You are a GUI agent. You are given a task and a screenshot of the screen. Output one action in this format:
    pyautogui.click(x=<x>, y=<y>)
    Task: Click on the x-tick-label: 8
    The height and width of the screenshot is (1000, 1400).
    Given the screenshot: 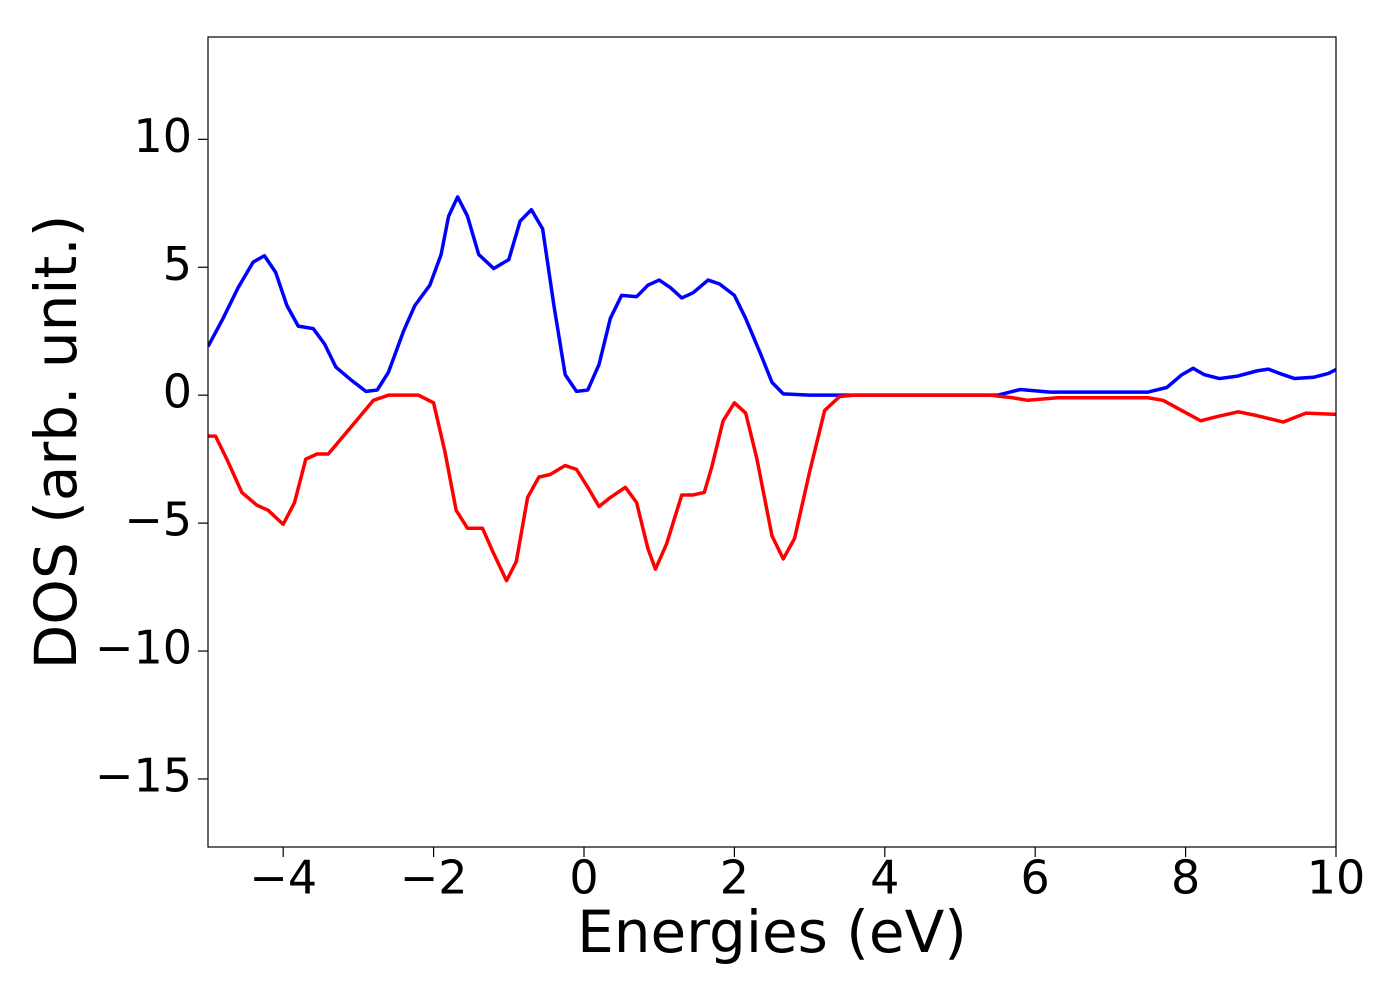 What is the action you would take?
    pyautogui.click(x=1185, y=878)
    